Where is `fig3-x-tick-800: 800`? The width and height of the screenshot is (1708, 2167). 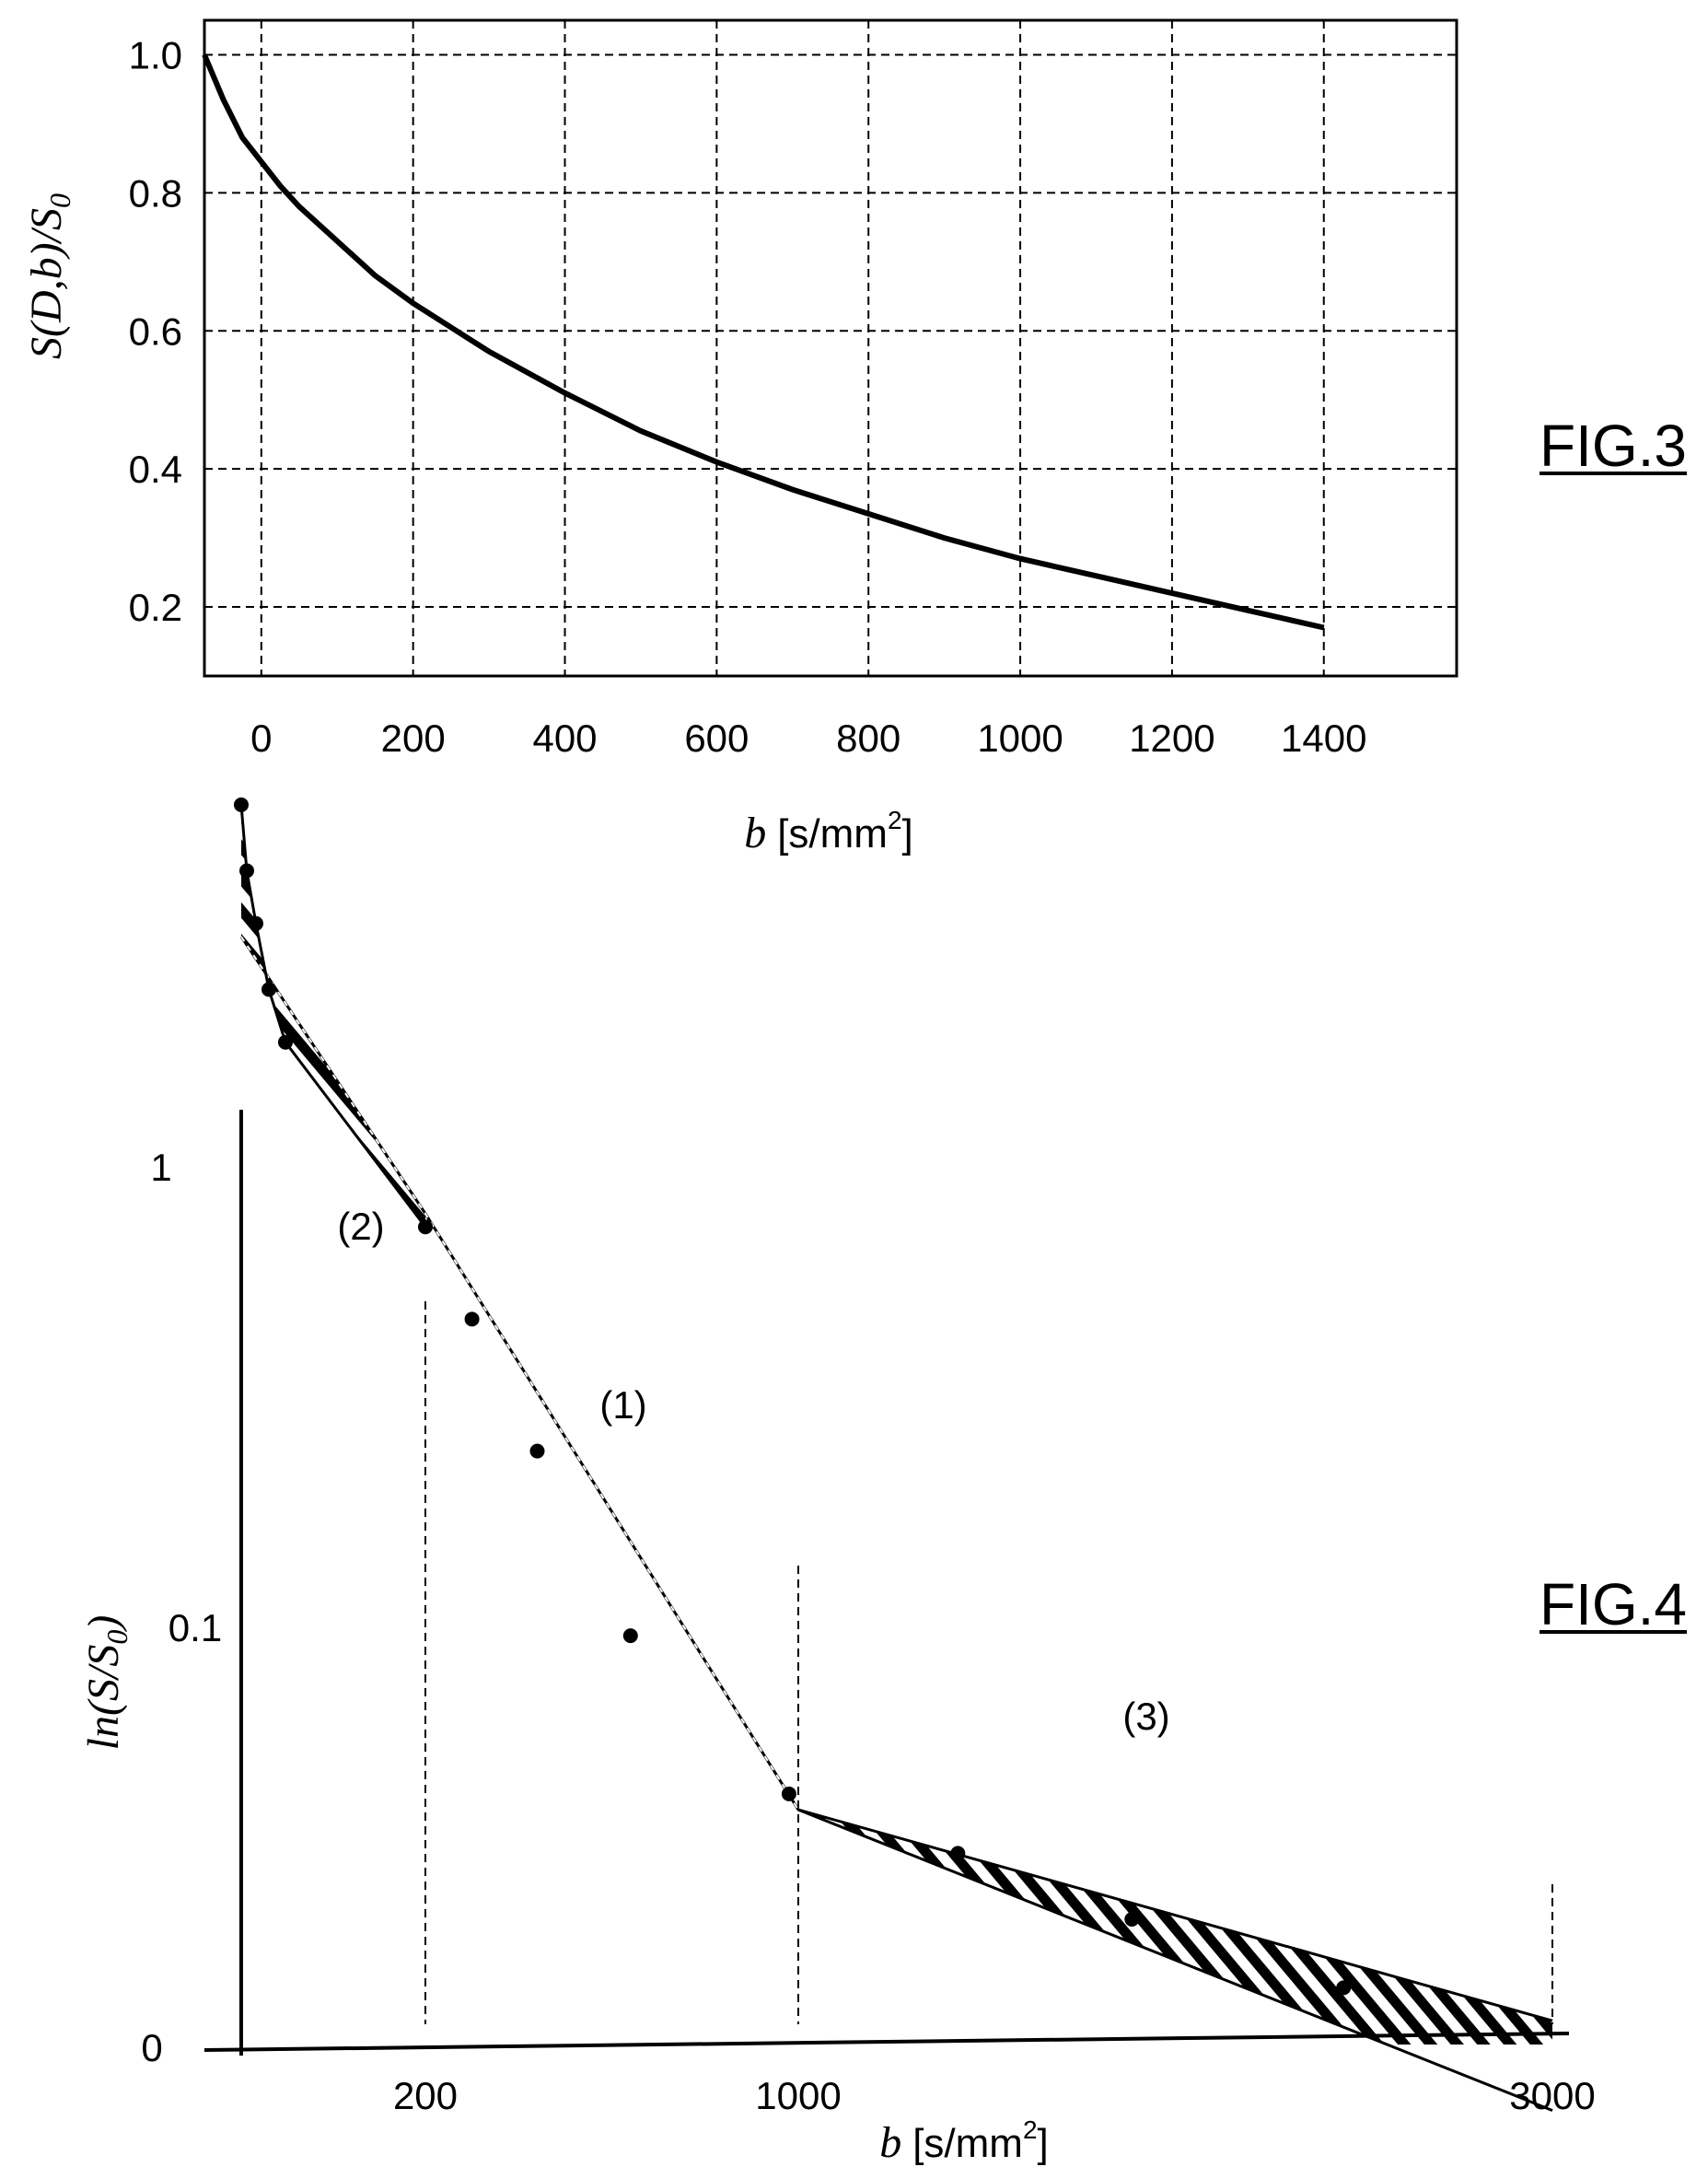 fig3-x-tick-800: 800 is located at coordinates (868, 738).